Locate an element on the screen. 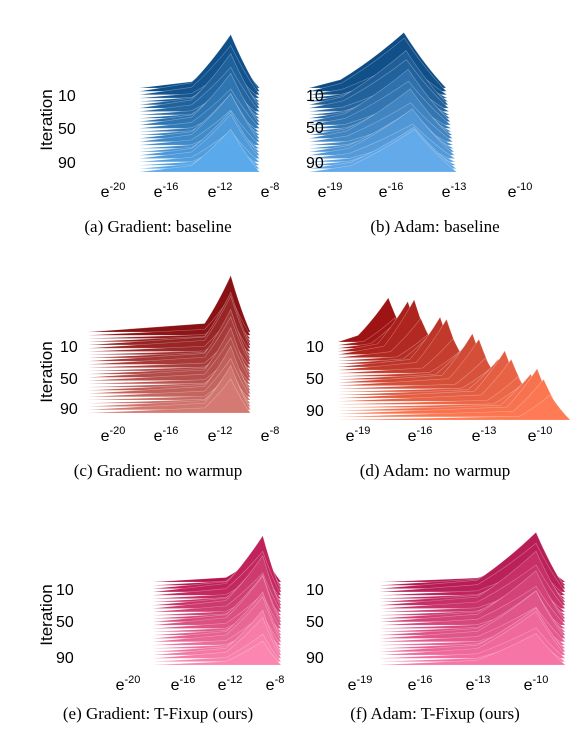 The height and width of the screenshot is (737, 585). panel-caption: (b) Adam: baseline is located at coordinates (434, 226).